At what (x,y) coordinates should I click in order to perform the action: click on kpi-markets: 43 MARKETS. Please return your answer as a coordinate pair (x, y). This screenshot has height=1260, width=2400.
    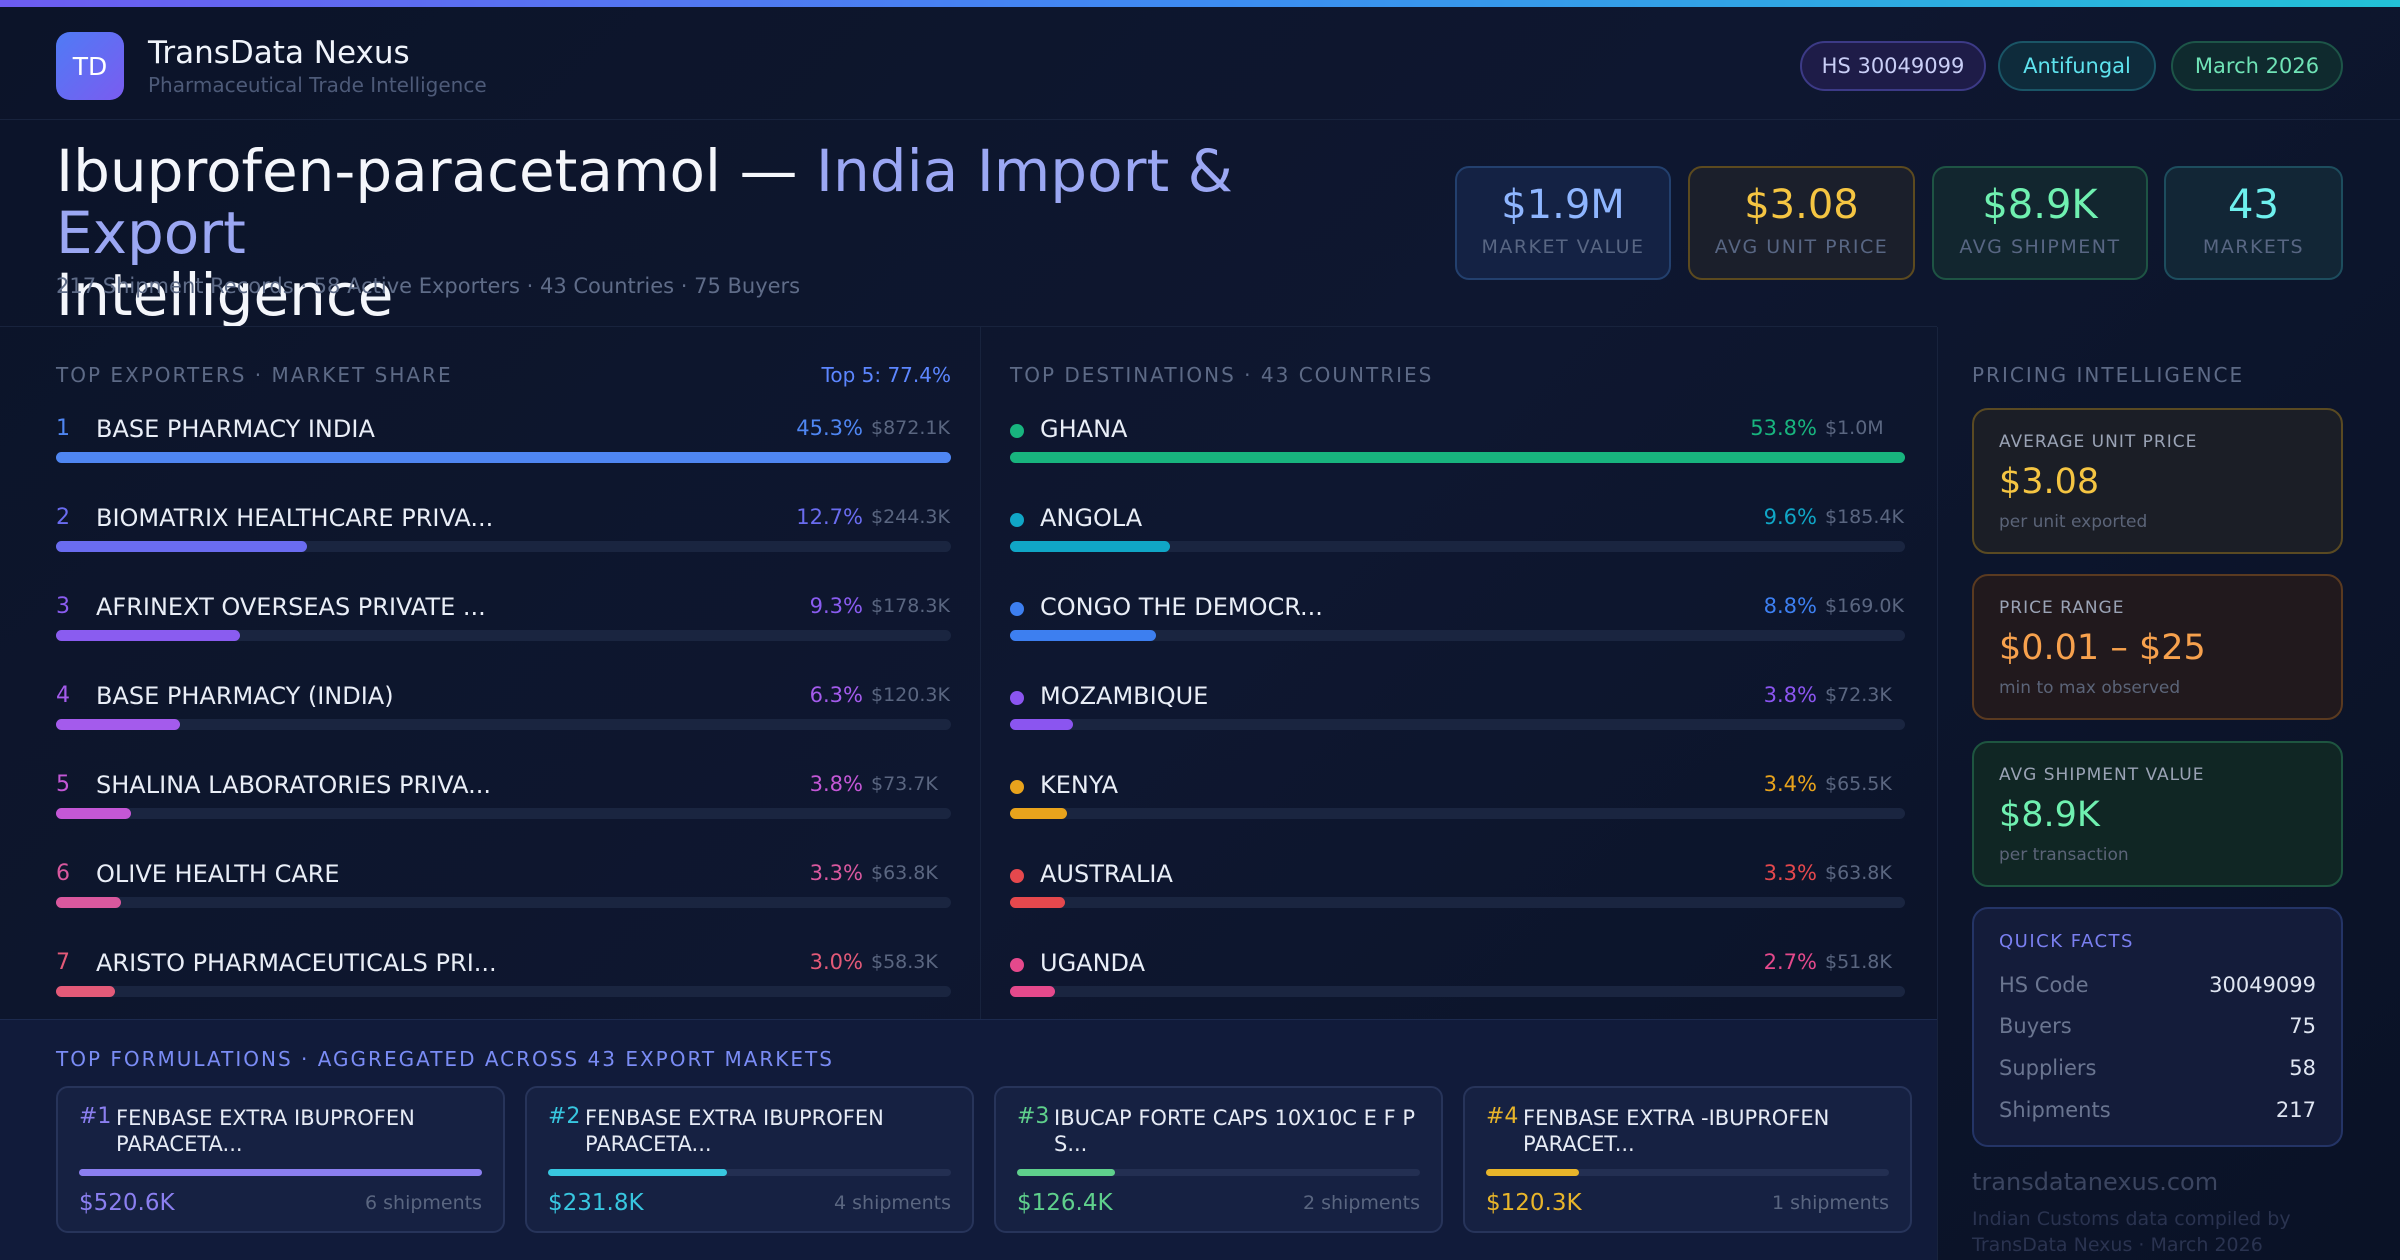
    Looking at the image, I should click on (2253, 223).